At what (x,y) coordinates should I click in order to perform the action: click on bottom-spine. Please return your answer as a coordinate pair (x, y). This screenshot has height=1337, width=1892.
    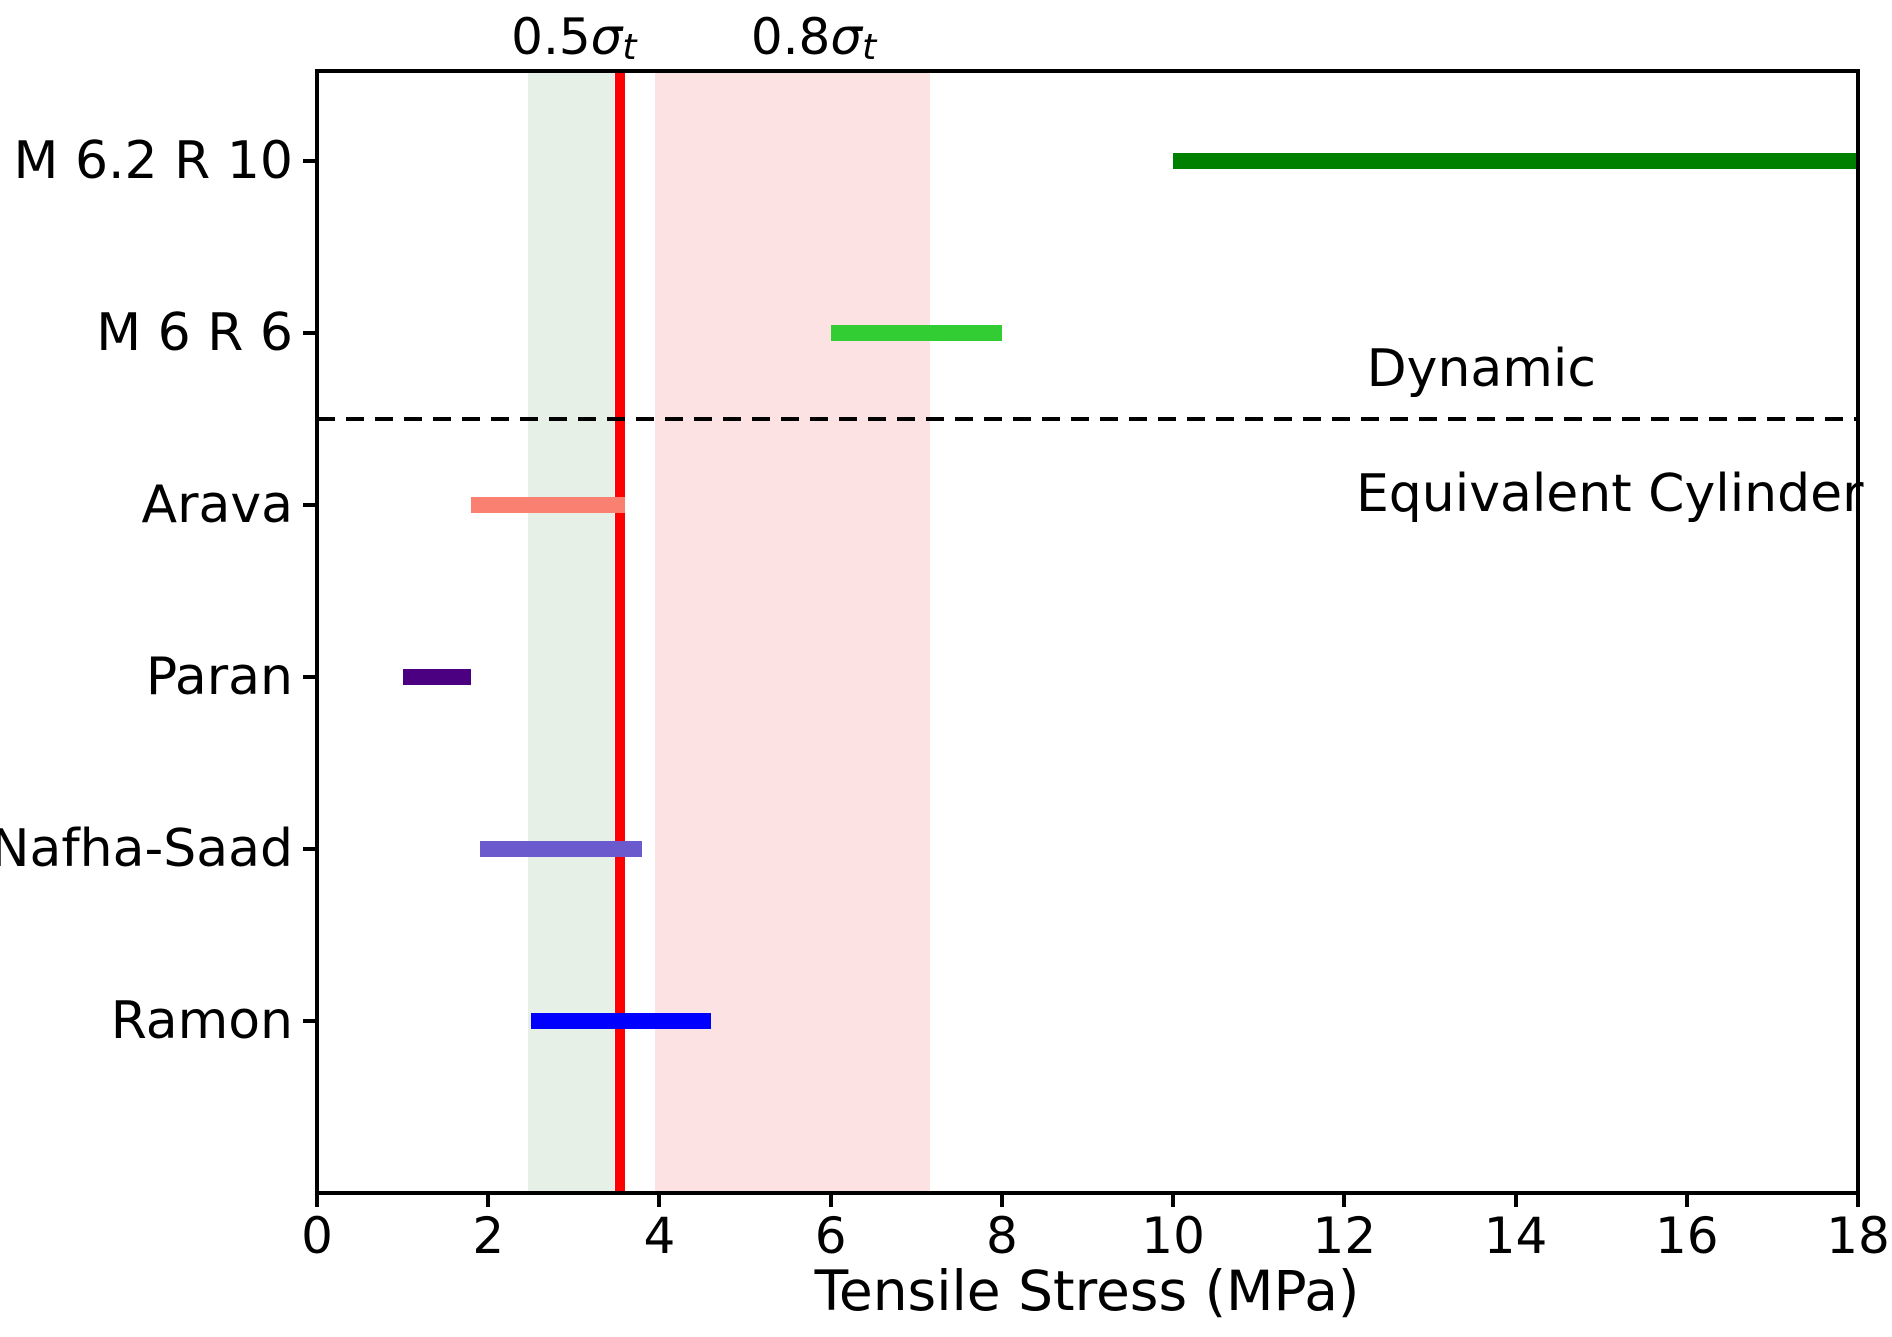
    Looking at the image, I should click on (1087, 1193).